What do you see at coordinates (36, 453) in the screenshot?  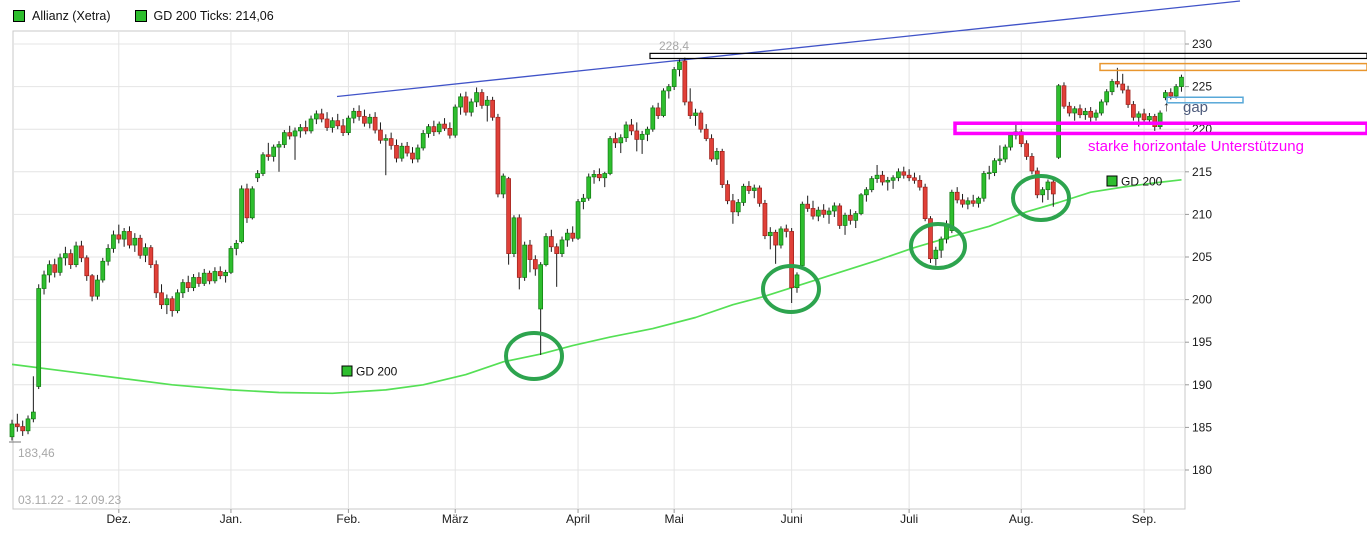 I see `period-low-label: 183,46` at bounding box center [36, 453].